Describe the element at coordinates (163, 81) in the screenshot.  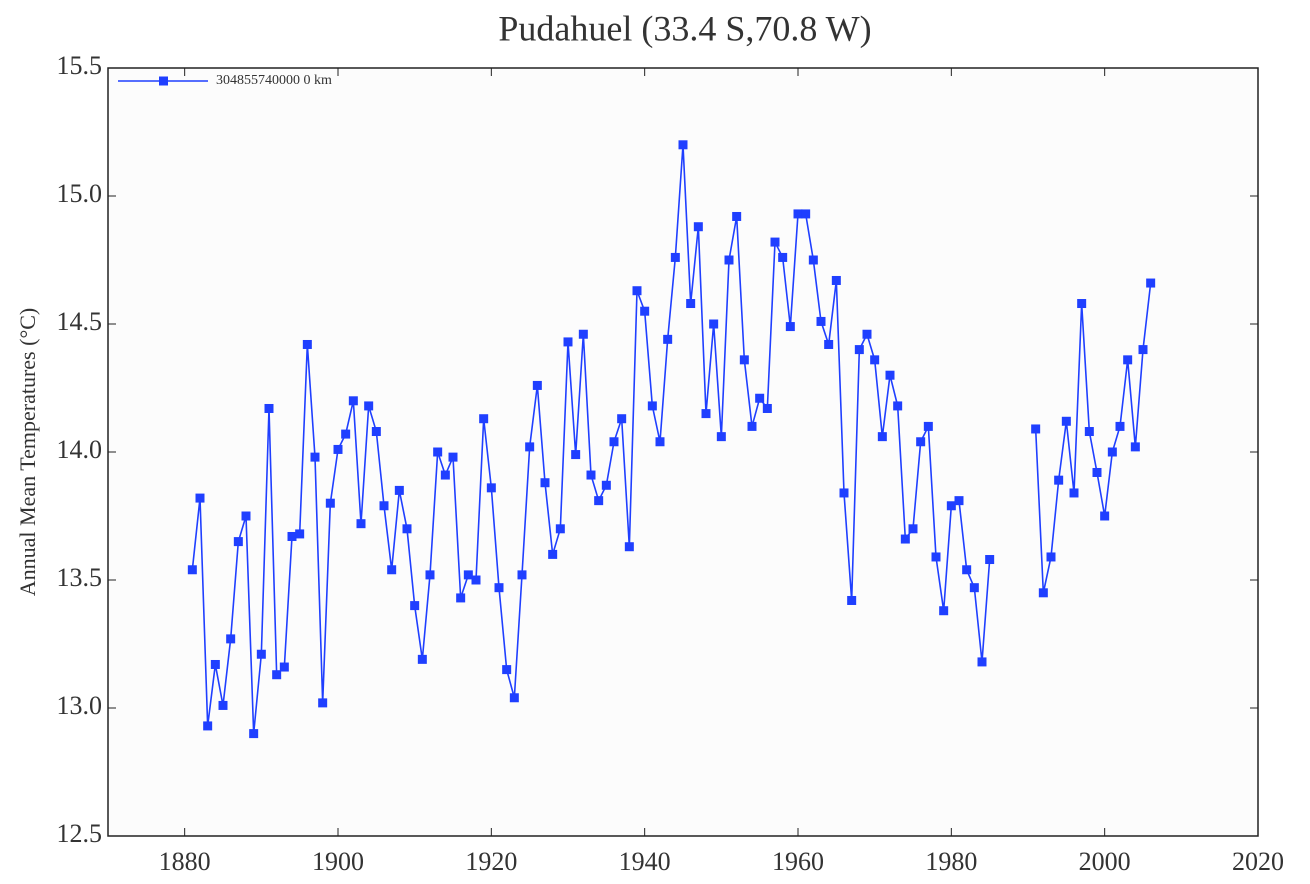
I see `legend-marker` at that location.